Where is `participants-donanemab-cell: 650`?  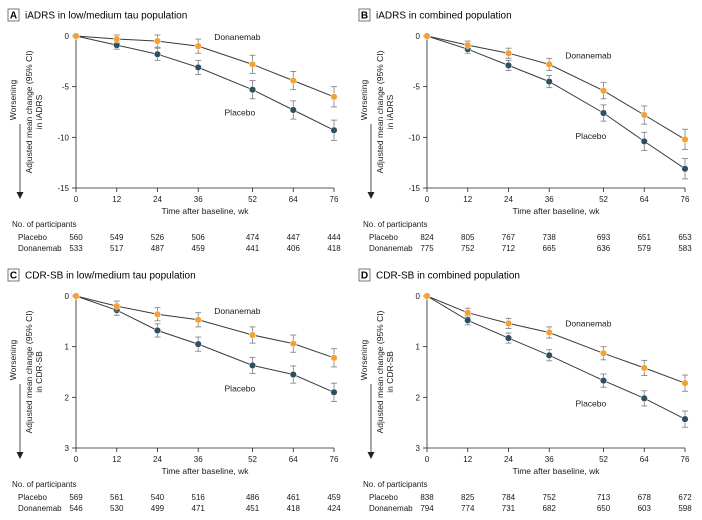 participants-donanemab-cell: 650 is located at coordinates (604, 508).